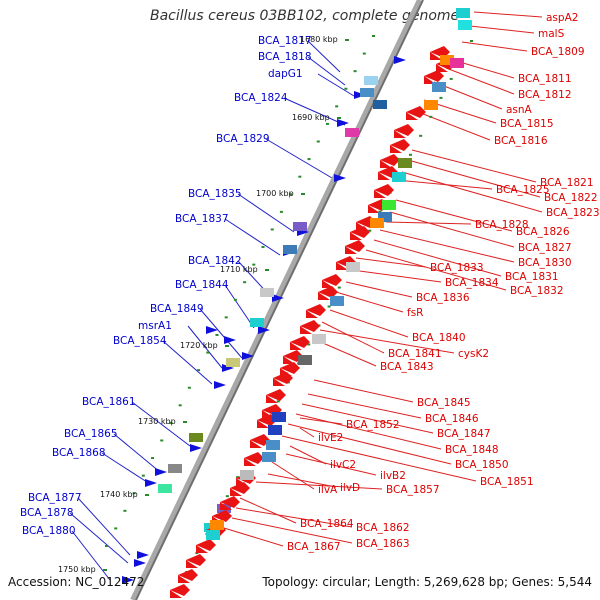  I want to click on kbp-marker: 1740 kbp, so click(119, 494).